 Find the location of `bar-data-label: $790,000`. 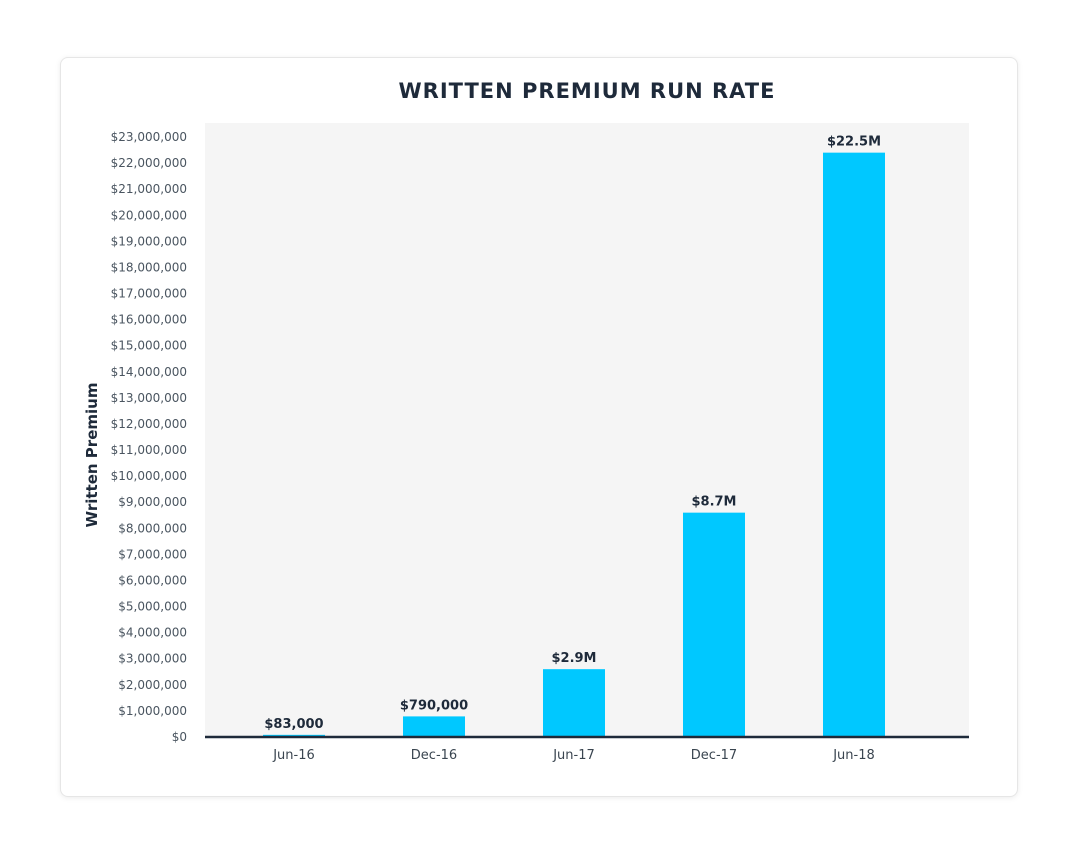

bar-data-label: $790,000 is located at coordinates (434, 705).